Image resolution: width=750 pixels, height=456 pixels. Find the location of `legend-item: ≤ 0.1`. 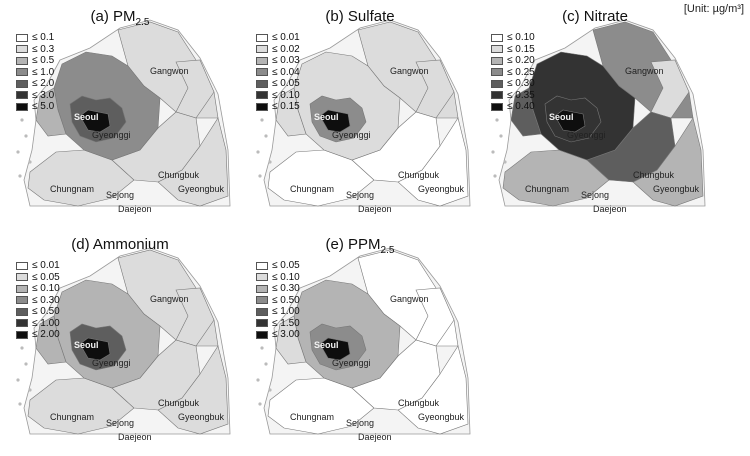

legend-item: ≤ 0.1 is located at coordinates (35, 38).